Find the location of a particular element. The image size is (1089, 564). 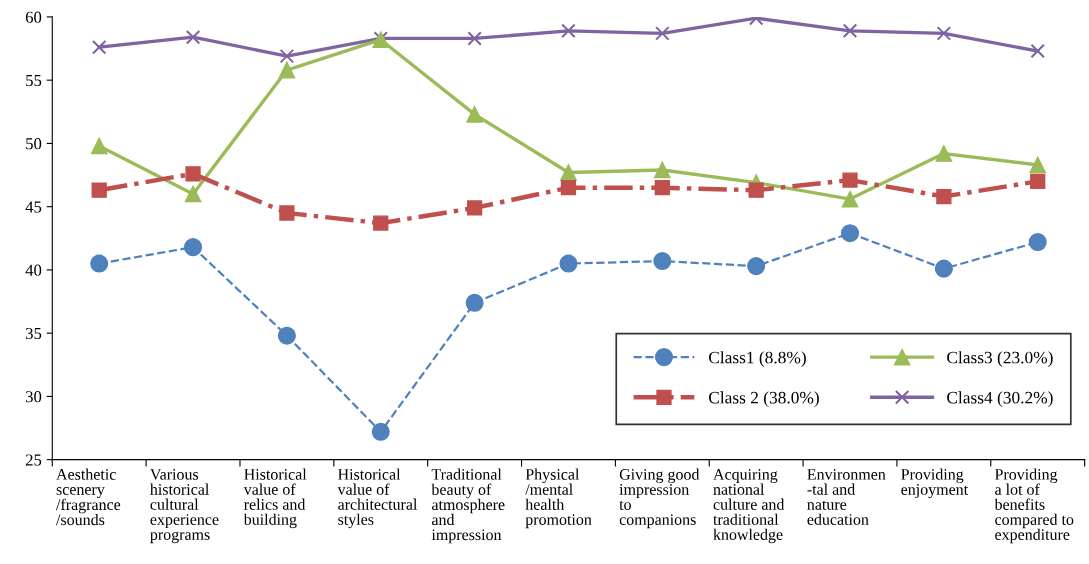

x-tick-label: Environmen -tal and nature education is located at coordinates (846, 497).